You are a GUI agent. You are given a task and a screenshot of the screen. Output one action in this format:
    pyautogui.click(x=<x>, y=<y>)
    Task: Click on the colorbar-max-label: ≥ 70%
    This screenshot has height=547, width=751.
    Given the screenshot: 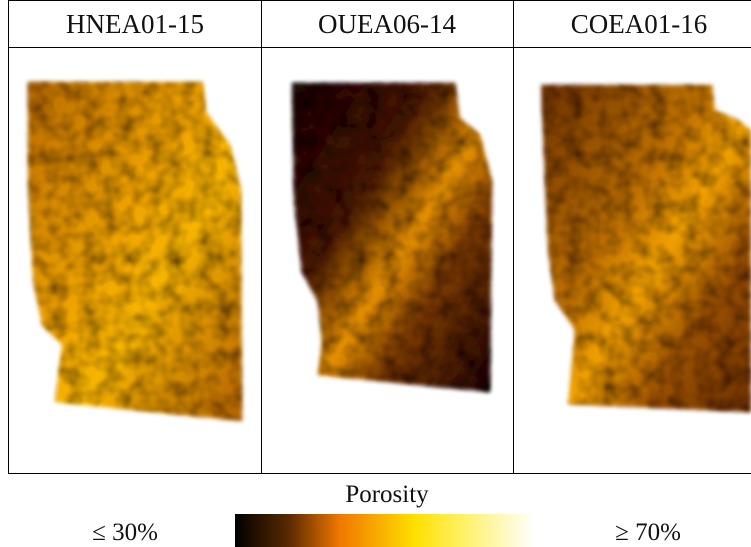 What is the action you would take?
    pyautogui.click(x=648, y=532)
    